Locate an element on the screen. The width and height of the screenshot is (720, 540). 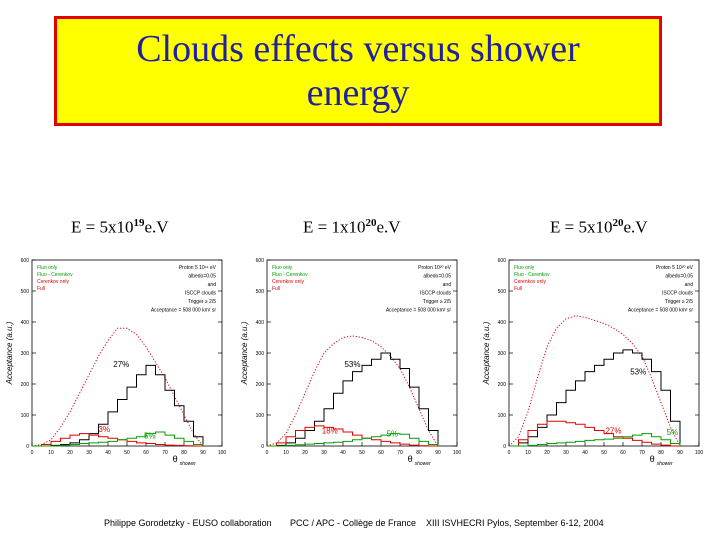
info-line: Proton 5 10²⁰ eV is located at coordinates (675, 268).